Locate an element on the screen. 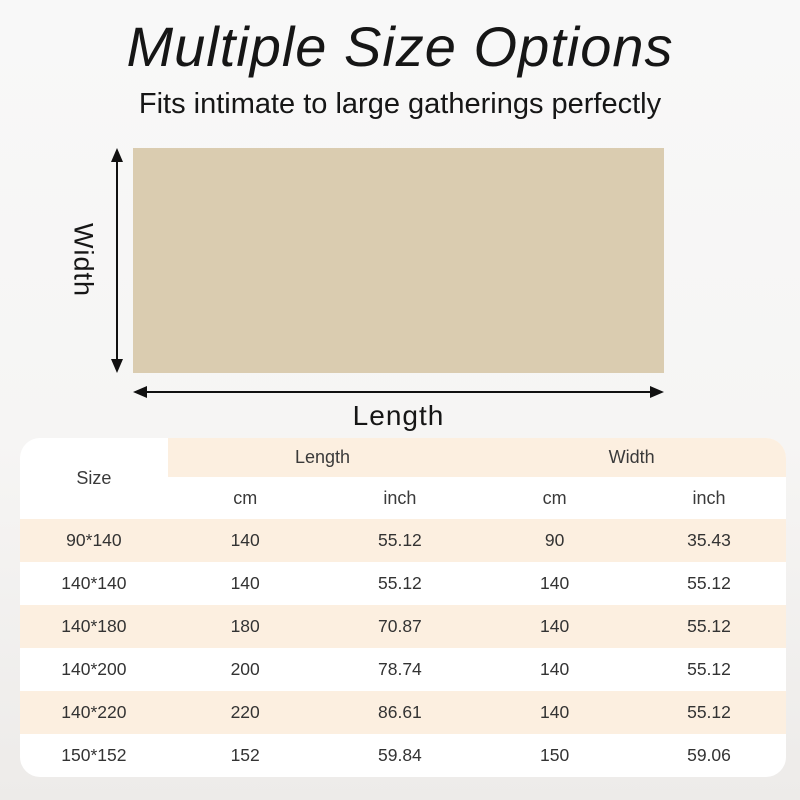 This screenshot has width=800, height=800. size-cell: 140*220 is located at coordinates (94, 712).